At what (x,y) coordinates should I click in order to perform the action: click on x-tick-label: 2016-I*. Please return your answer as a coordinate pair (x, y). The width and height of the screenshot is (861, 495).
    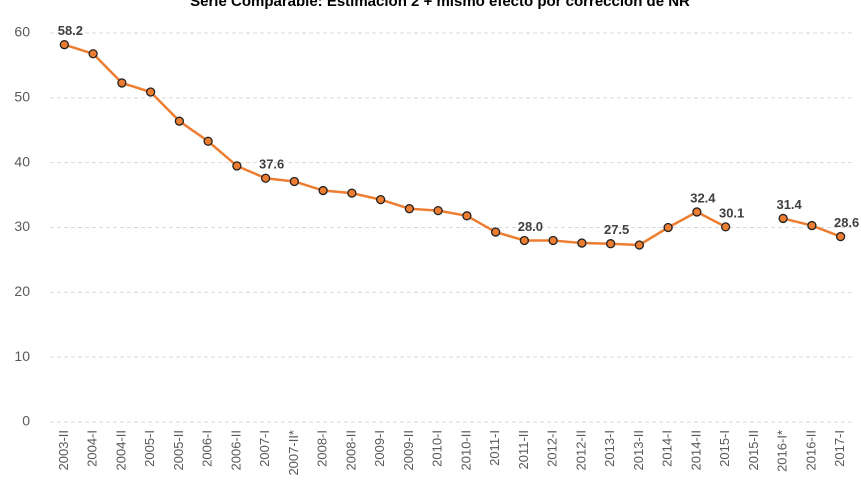
    Looking at the image, I should click on (782, 451).